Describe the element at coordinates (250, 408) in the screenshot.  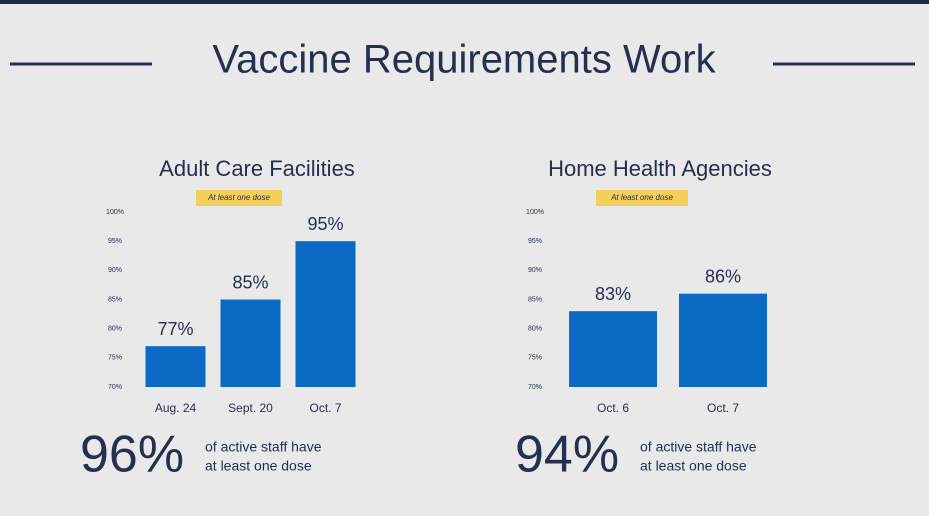
I see `x-tick-label: Sept. 20` at that location.